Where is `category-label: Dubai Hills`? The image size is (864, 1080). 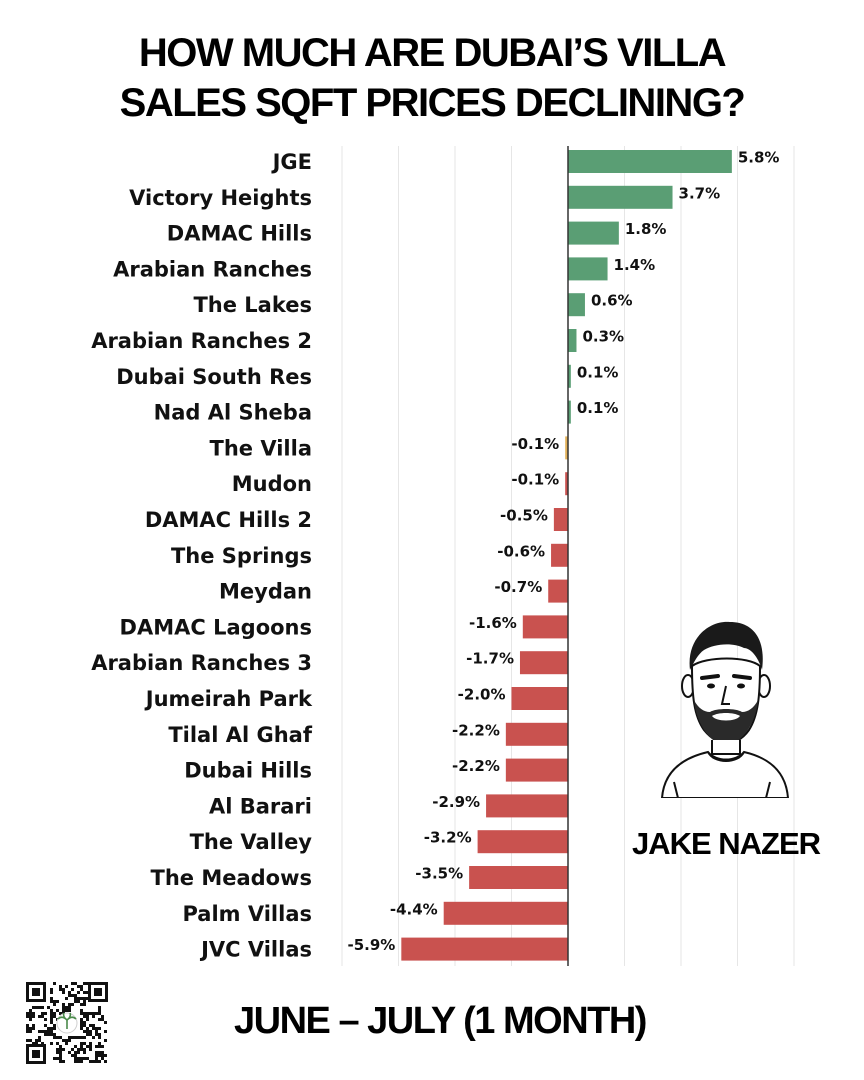 category-label: Dubai Hills is located at coordinates (248, 771).